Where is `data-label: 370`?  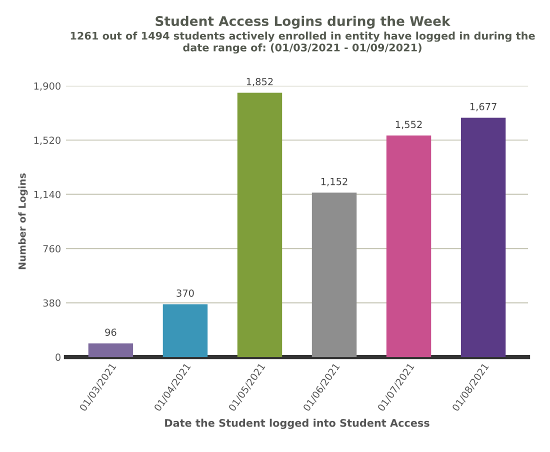
data-label: 370 is located at coordinates (185, 293).